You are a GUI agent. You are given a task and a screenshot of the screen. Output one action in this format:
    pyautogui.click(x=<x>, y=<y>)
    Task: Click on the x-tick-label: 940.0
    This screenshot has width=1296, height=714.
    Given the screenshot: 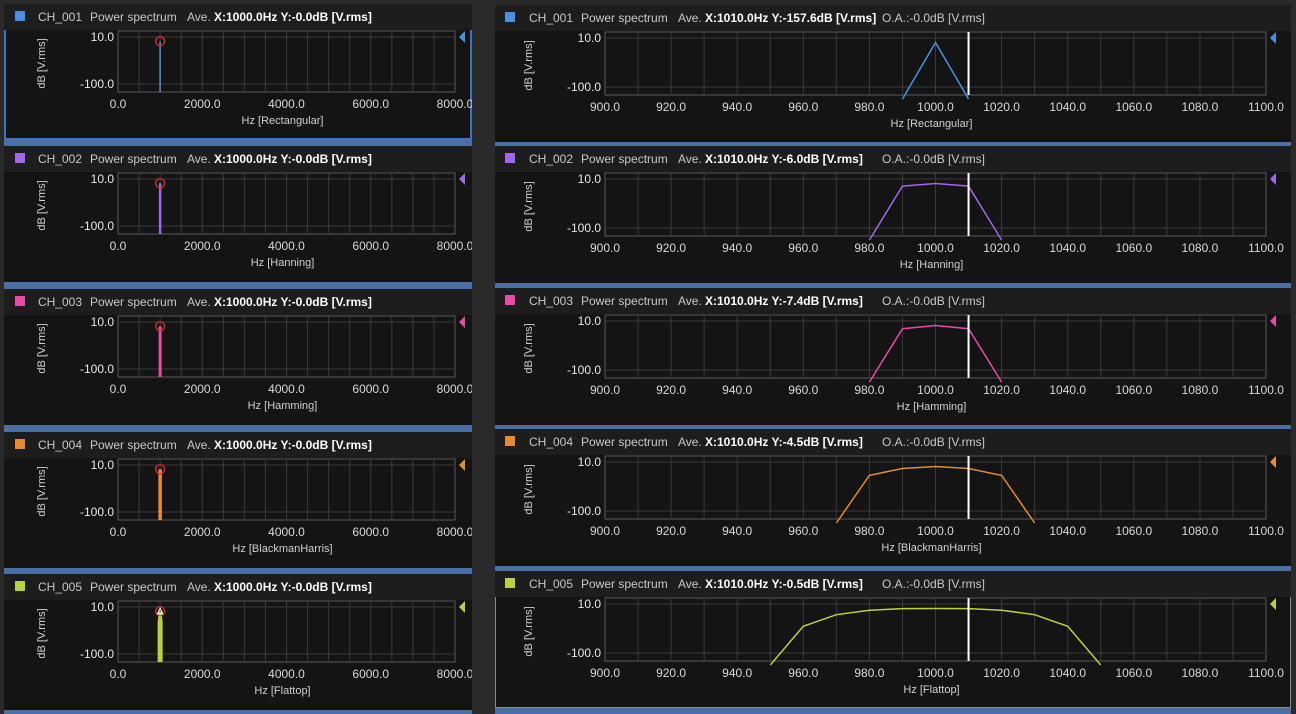 What is the action you would take?
    pyautogui.click(x=737, y=248)
    